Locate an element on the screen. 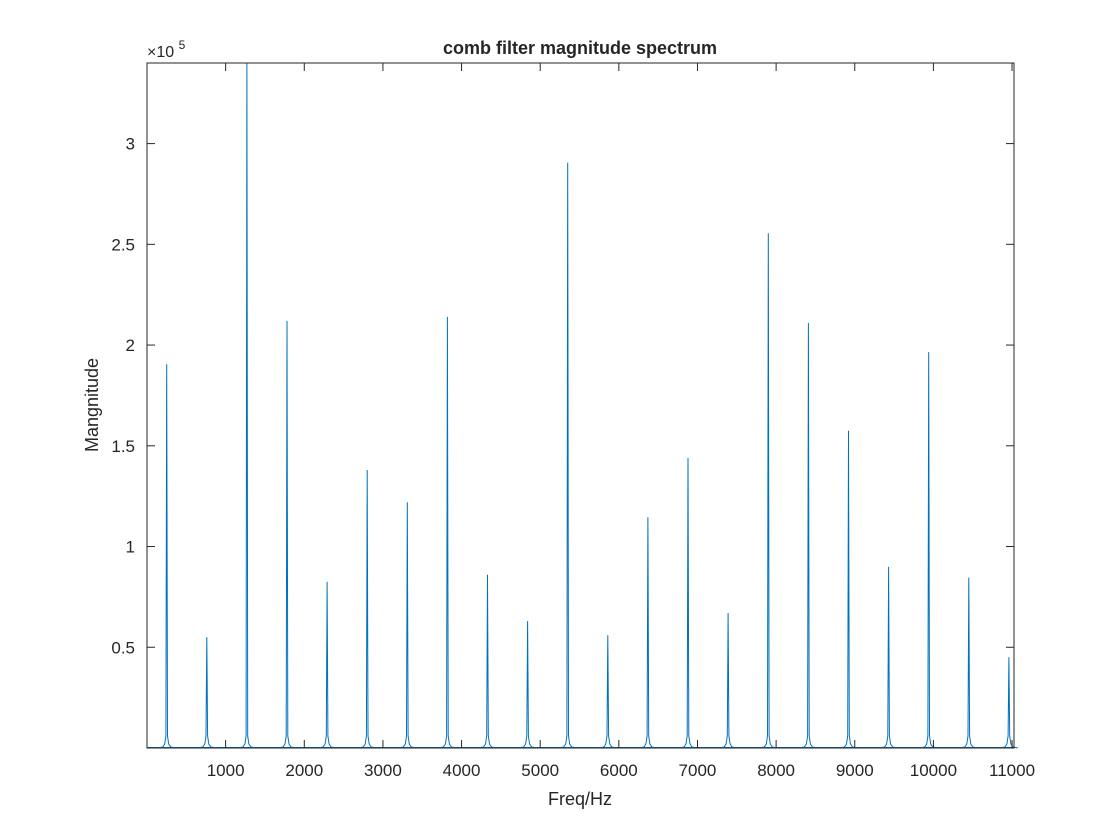  x-tick-label: 8000 is located at coordinates (776, 770).